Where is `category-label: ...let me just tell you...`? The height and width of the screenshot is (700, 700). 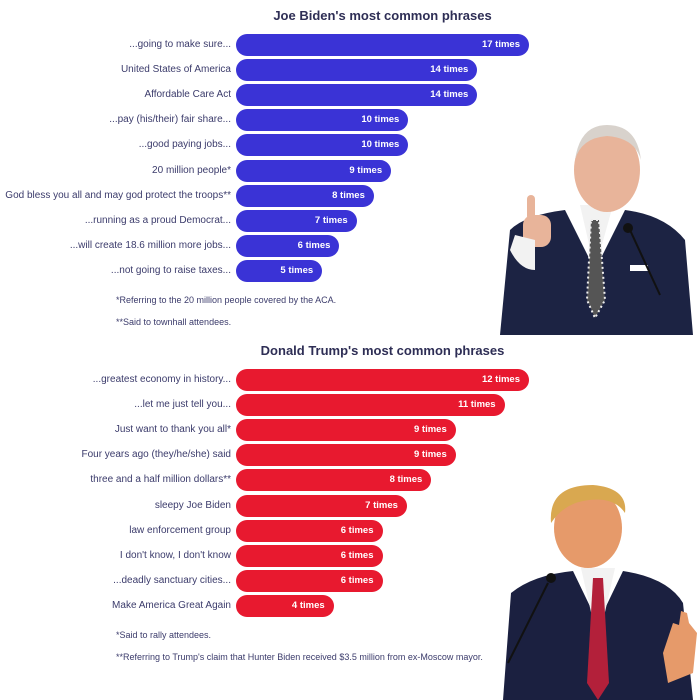 category-label: ...let me just tell you... is located at coordinates (182, 405).